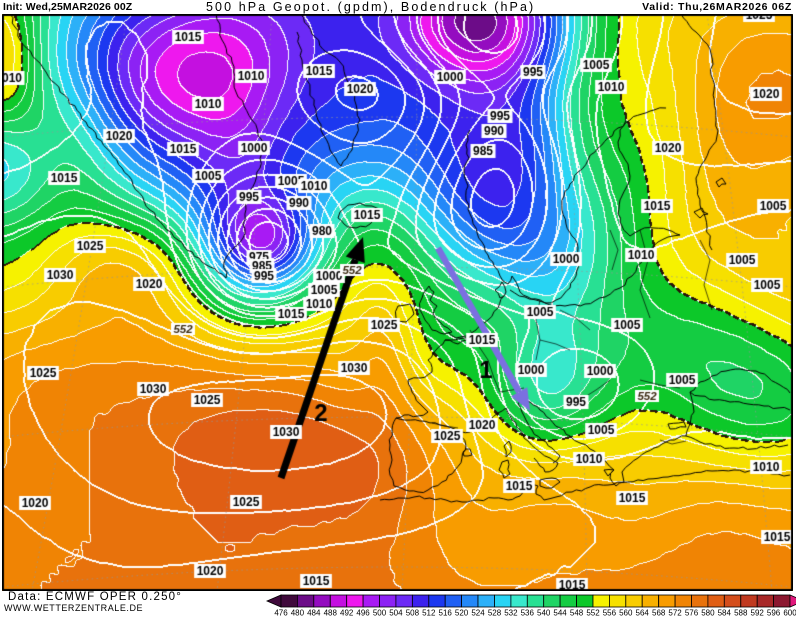 The image size is (796, 619). I want to click on svg-text: 504, so click(396, 613).